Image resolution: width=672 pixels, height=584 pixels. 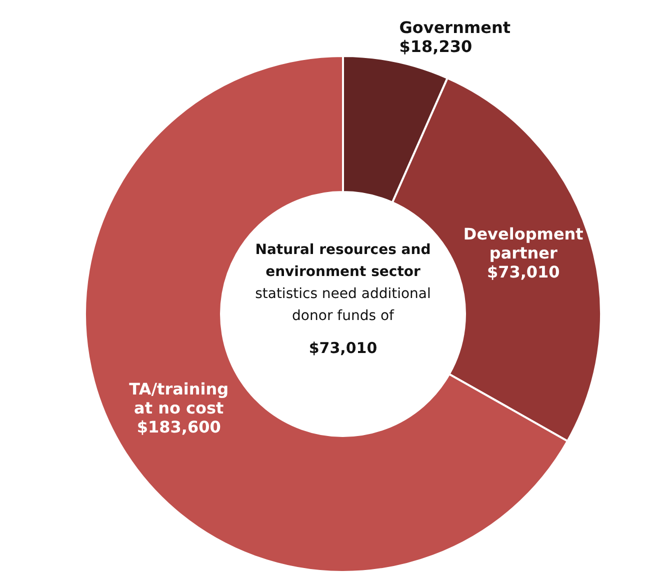 What do you see at coordinates (178, 428) in the screenshot?
I see `data-label: $183,600` at bounding box center [178, 428].